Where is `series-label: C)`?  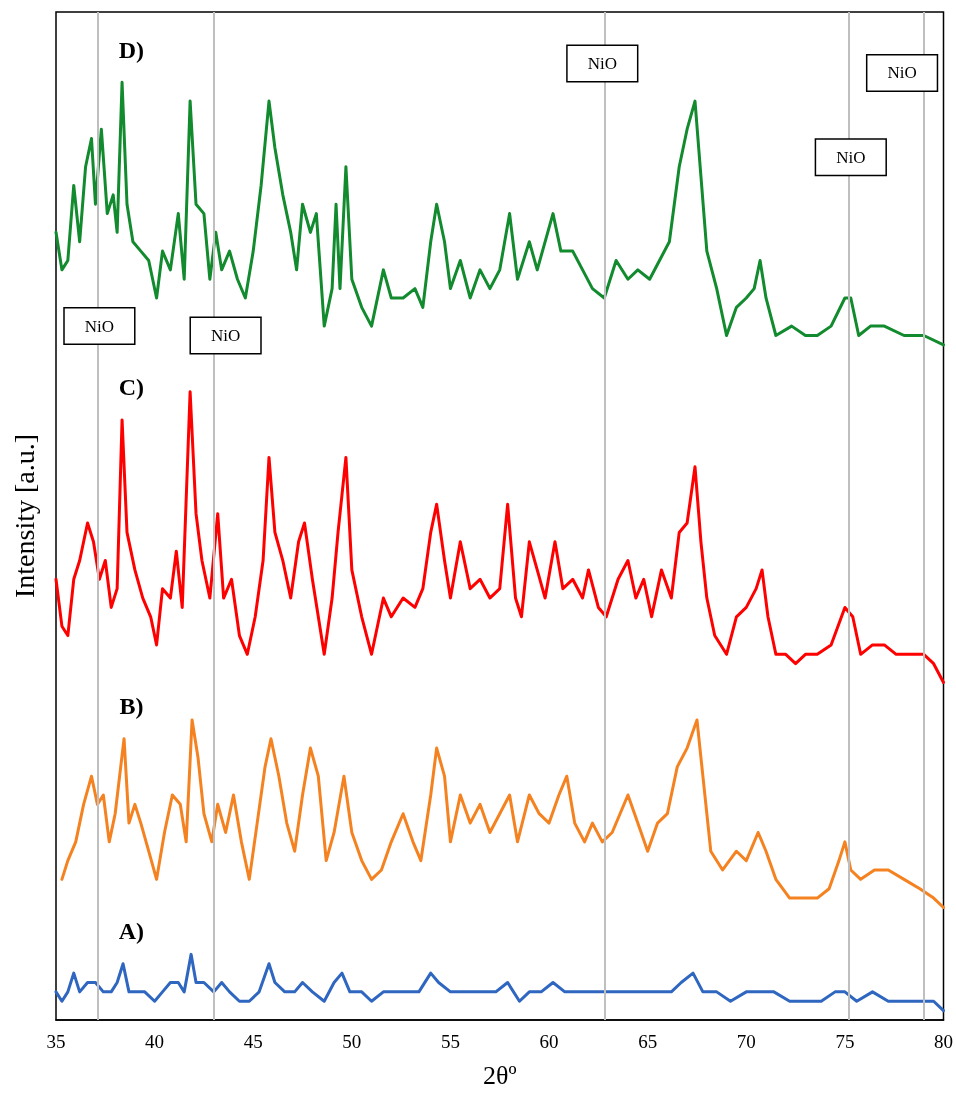
series-label: C) is located at coordinates (131, 387).